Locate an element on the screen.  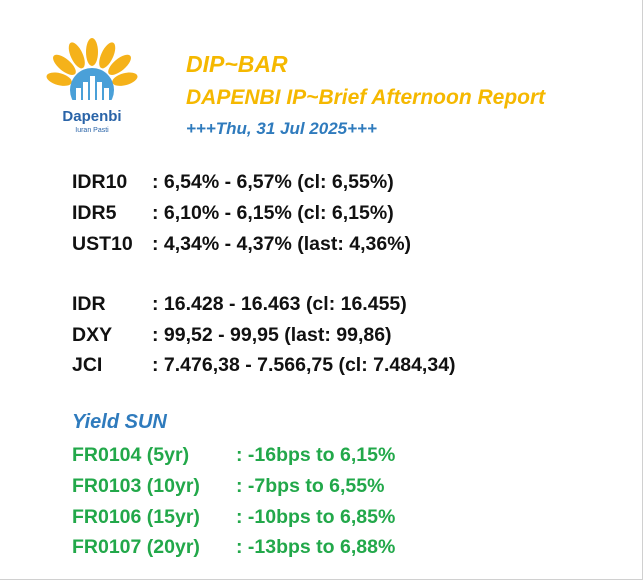
dapenbi-logo: Dapenbi Iuran Pasti is located at coordinates (92, 88).